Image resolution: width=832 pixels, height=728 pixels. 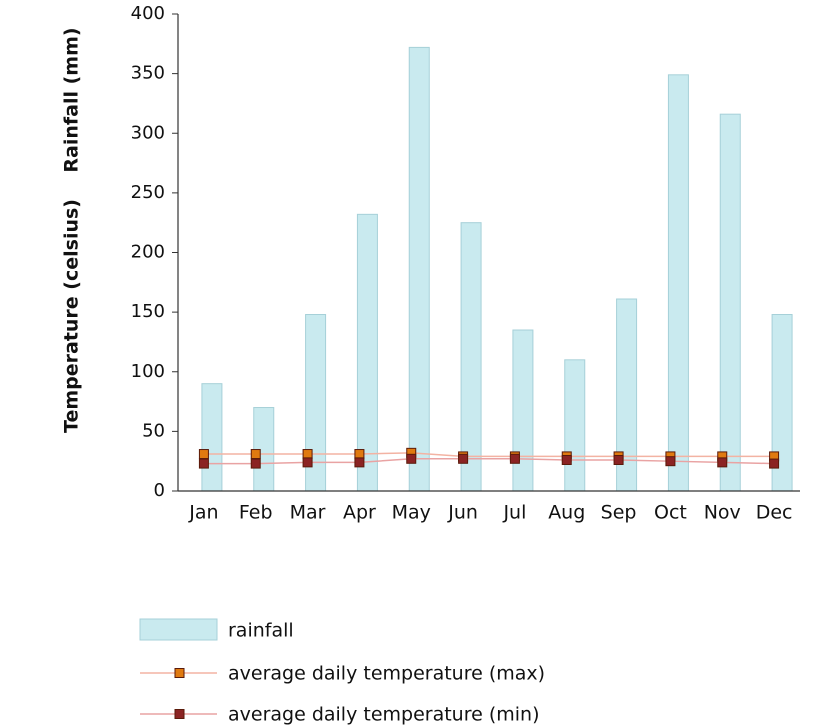 What do you see at coordinates (159, 490) in the screenshot?
I see `y-tick-label: 0` at bounding box center [159, 490].